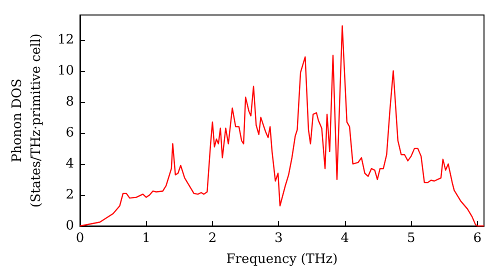  What do you see at coordinates (65, 40) in the screenshot?
I see `y-tick-label: 12` at bounding box center [65, 40].